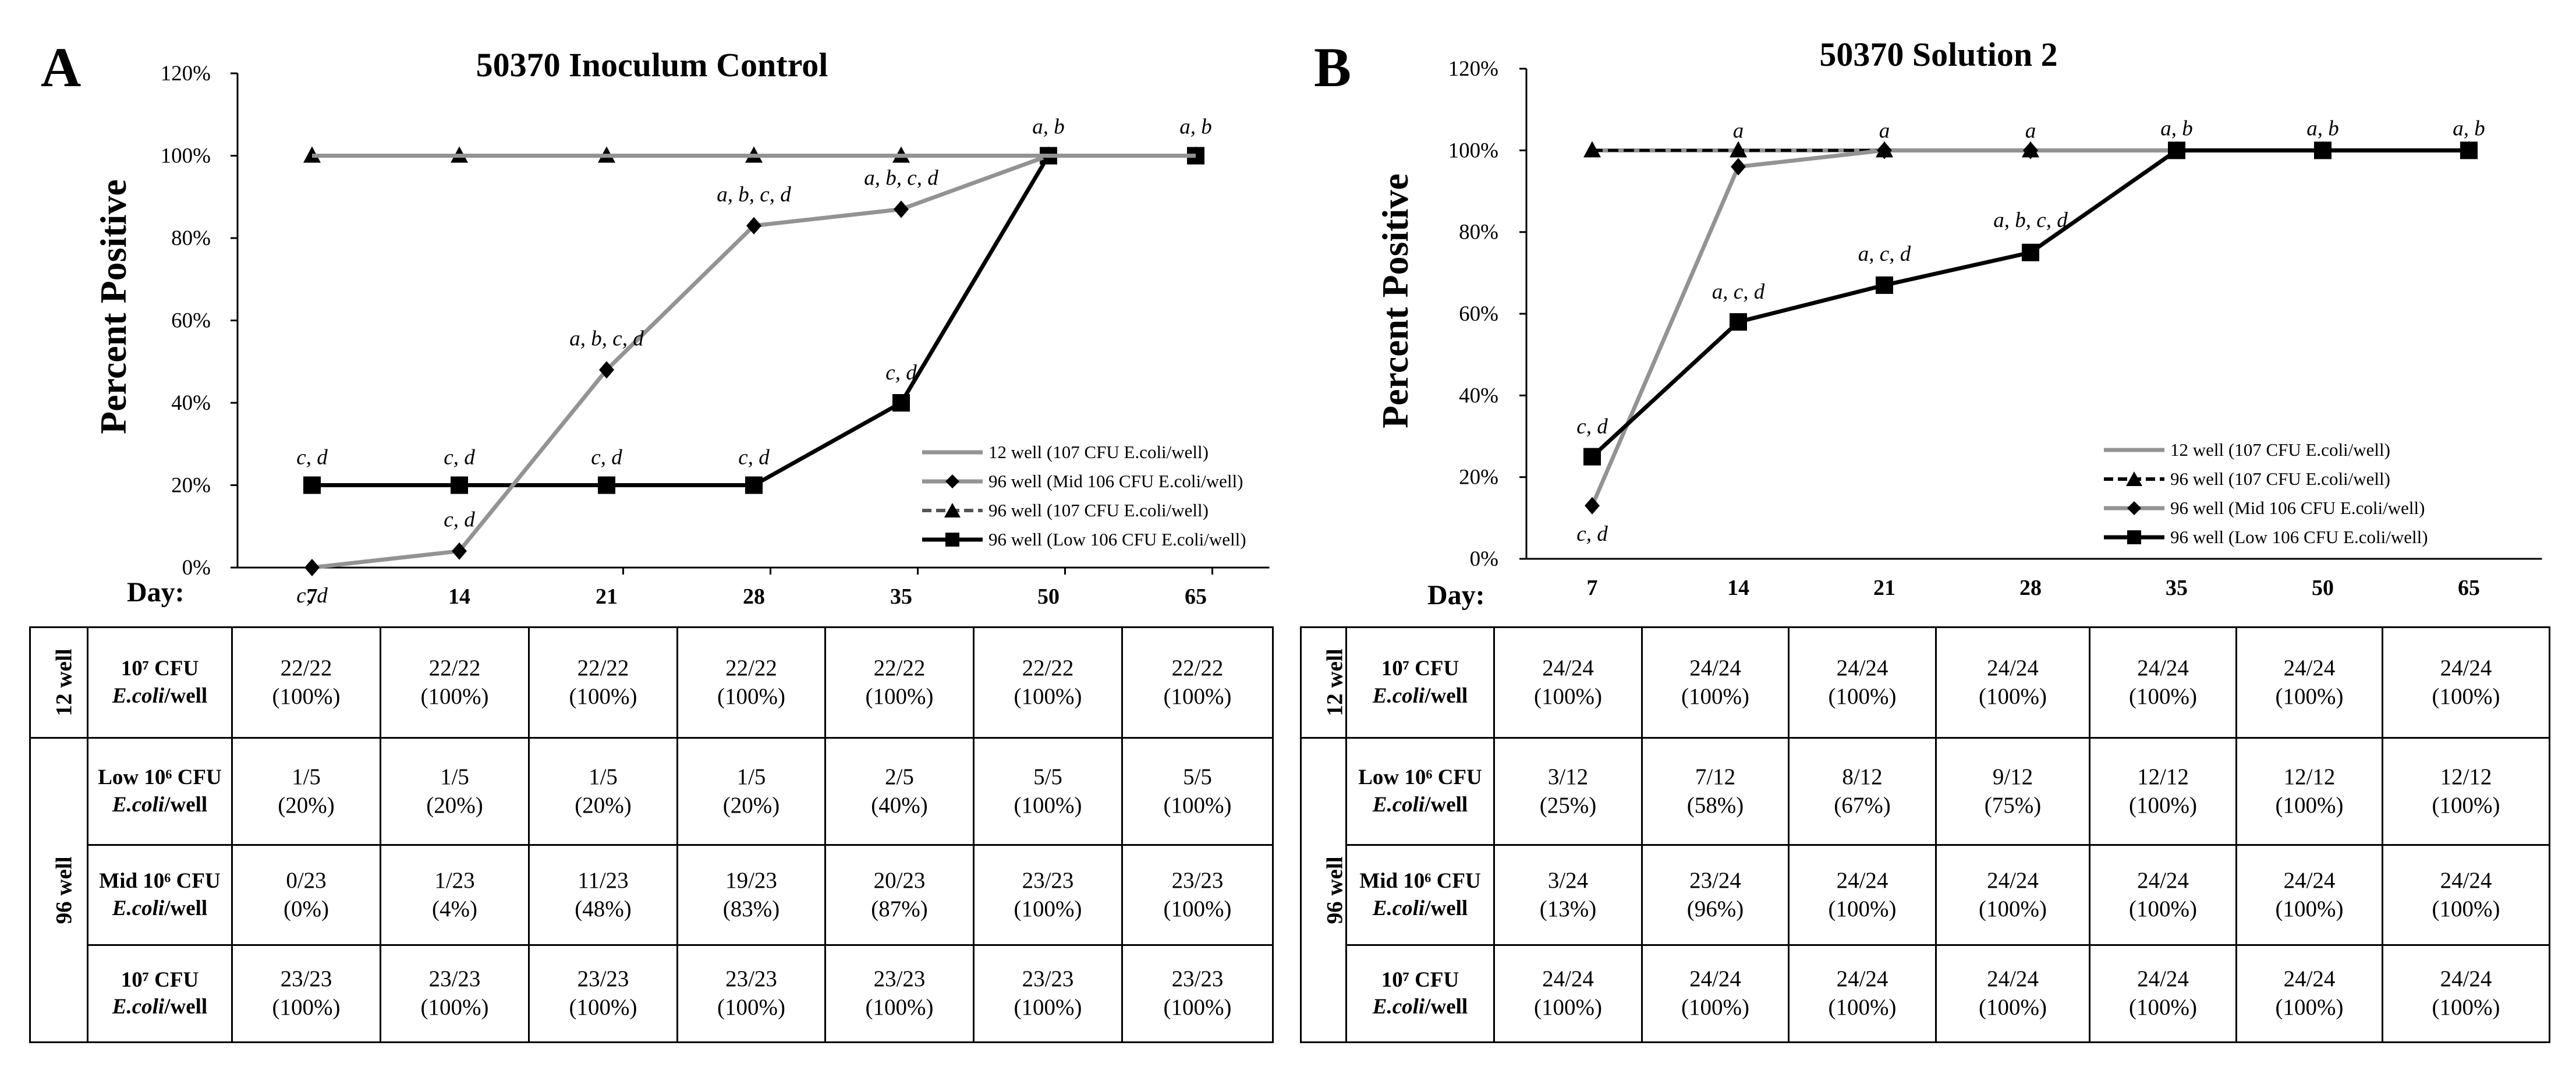 This screenshot has height=1067, width=2576. I want to click on panel-b-annotation: a, so click(1884, 131).